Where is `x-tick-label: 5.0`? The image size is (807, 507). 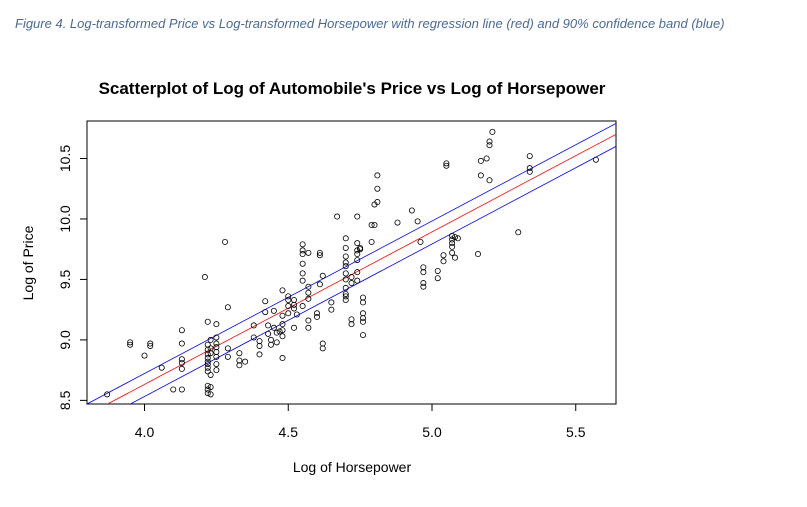
x-tick-label: 5.0 is located at coordinates (432, 432).